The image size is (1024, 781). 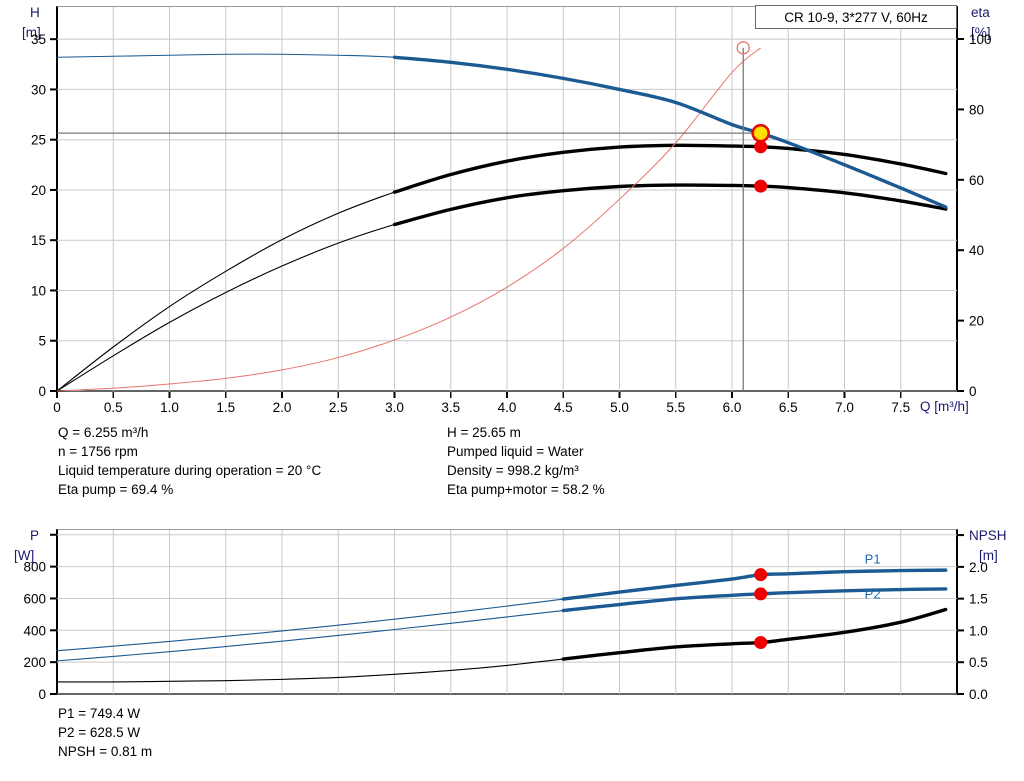 I want to click on info-density: Density = 998.2 kg/m³, so click(x=513, y=470).